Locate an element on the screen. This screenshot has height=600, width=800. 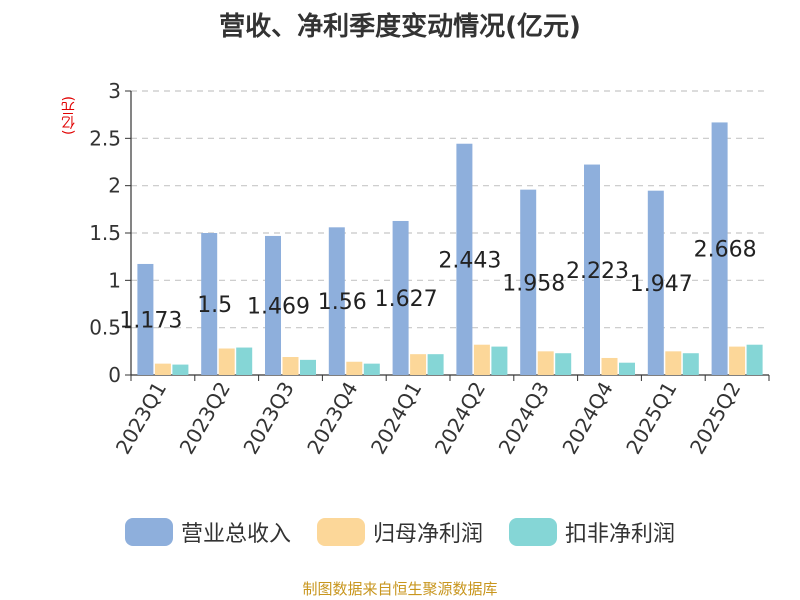
legend-label-deducted-net-profit: 扣非净利润 is located at coordinates (620, 534).